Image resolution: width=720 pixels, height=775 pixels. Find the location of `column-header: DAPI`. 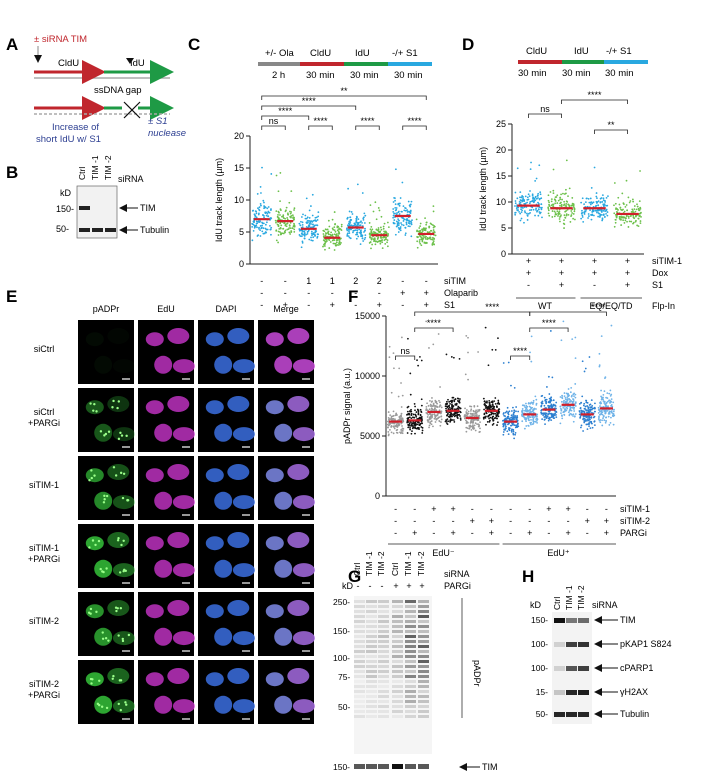

column-header: DAPI is located at coordinates (225, 309).